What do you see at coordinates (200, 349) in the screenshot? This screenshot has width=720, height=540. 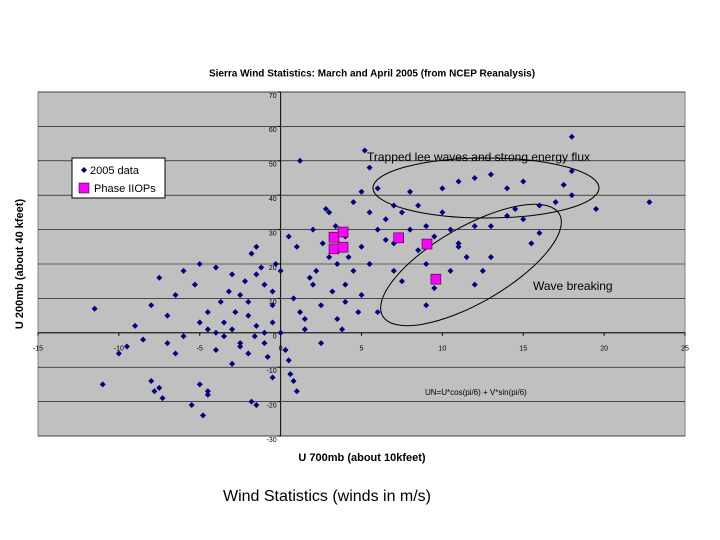 I see `x-tick-label: -5` at bounding box center [200, 349].